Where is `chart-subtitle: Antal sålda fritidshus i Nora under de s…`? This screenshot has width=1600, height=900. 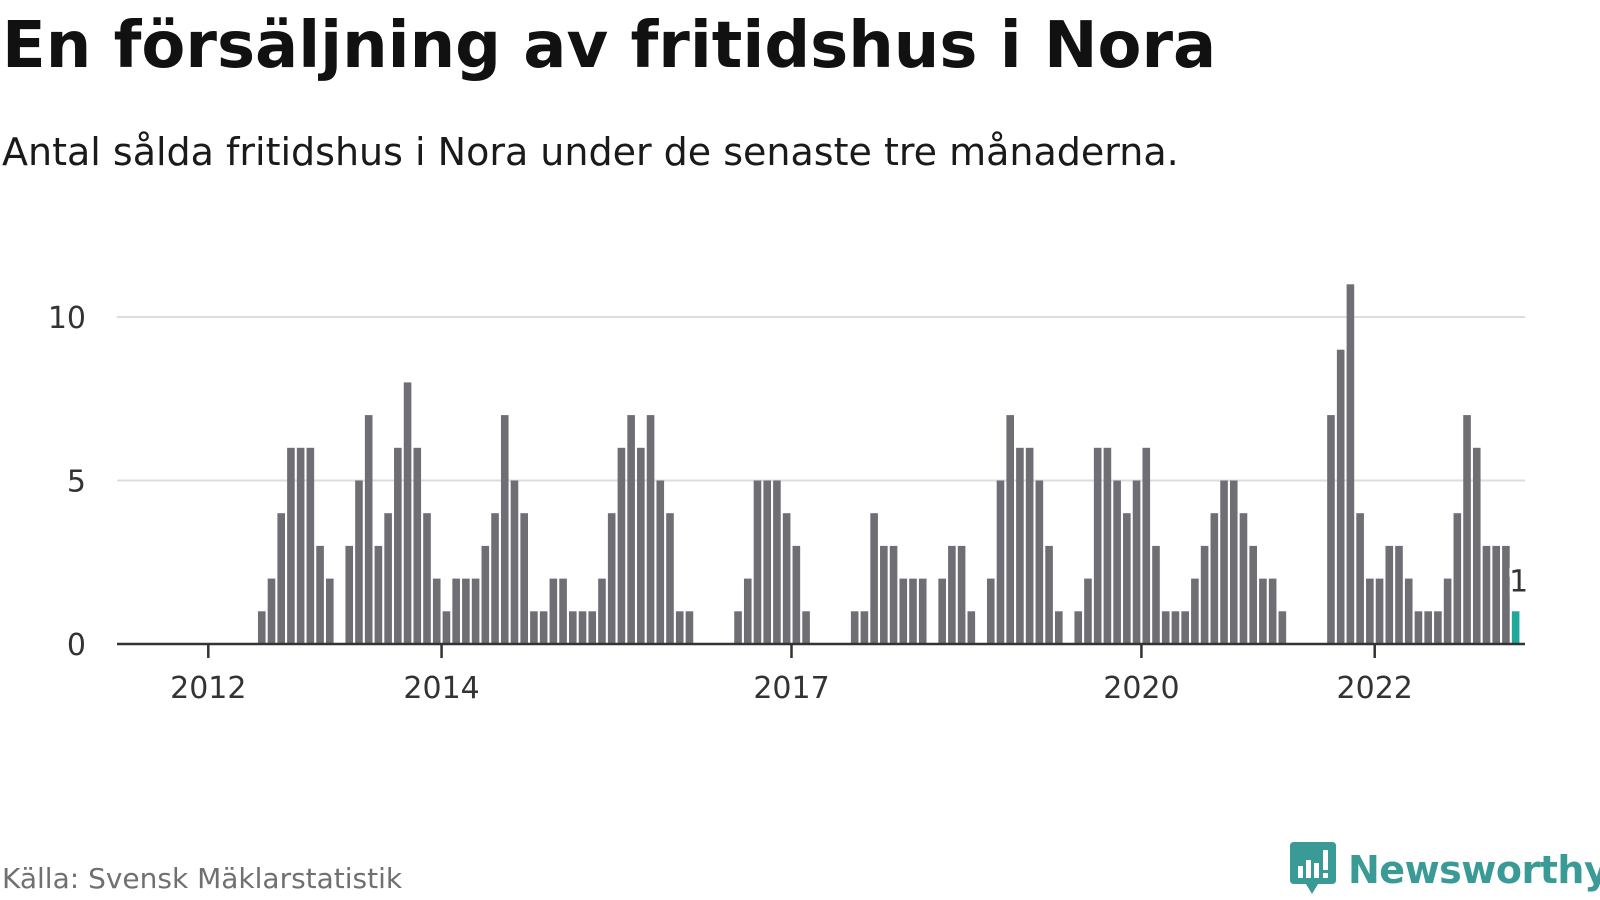
chart-subtitle: Antal sålda fritidshus i Nora under de s… is located at coordinates (590, 152).